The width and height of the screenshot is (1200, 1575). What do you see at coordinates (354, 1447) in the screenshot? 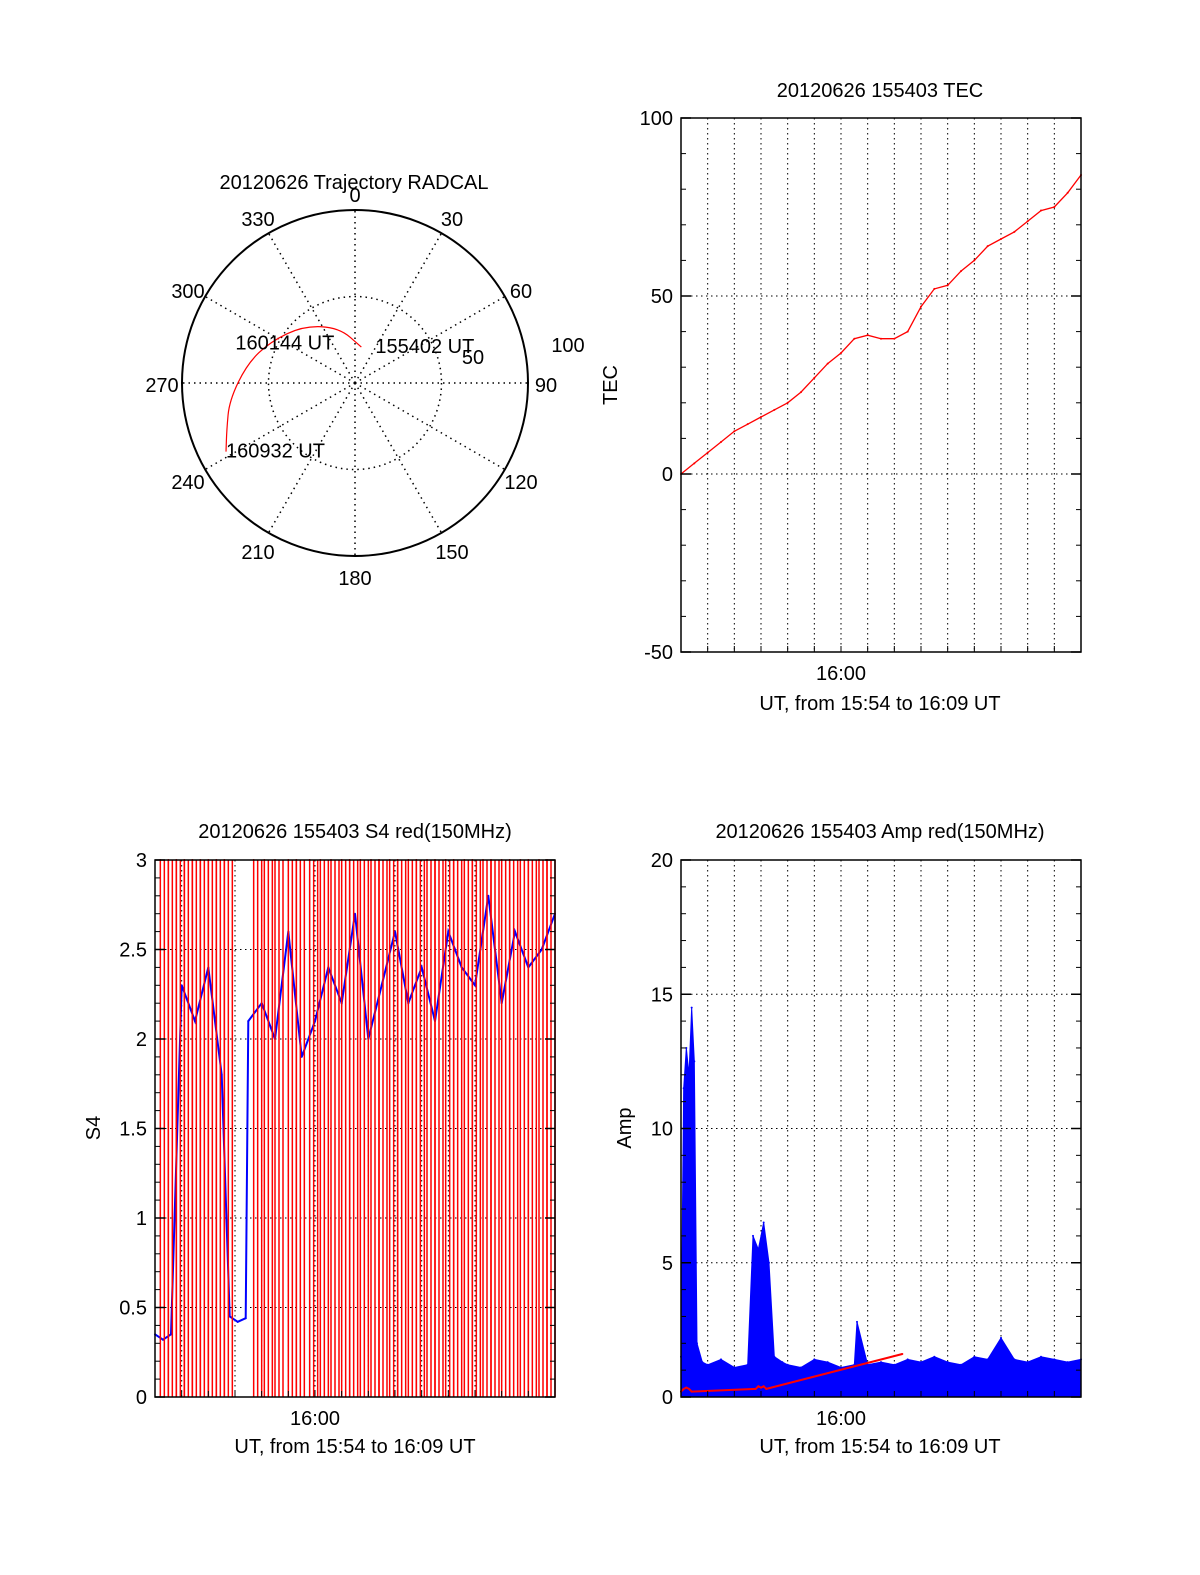
I see `s4-xlabel: UT, from 15:54 to 16:09 UT` at bounding box center [354, 1447].